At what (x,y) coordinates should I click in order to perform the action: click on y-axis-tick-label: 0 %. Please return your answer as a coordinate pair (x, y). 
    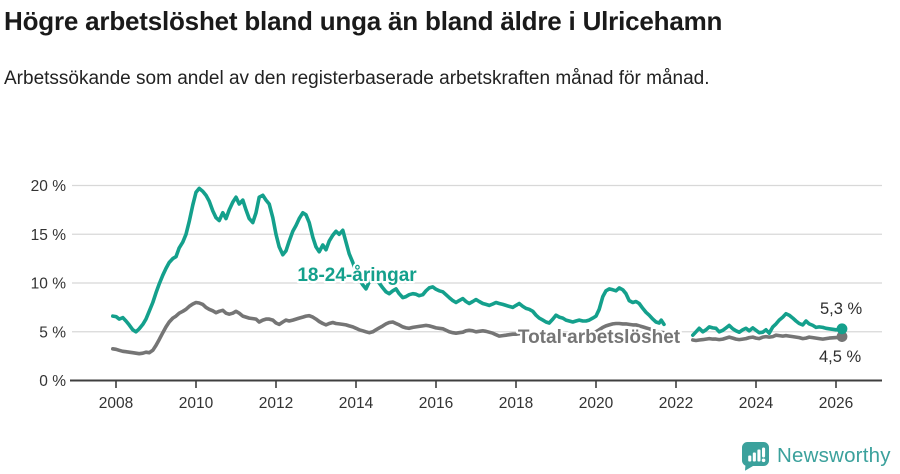
    Looking at the image, I should click on (52, 381).